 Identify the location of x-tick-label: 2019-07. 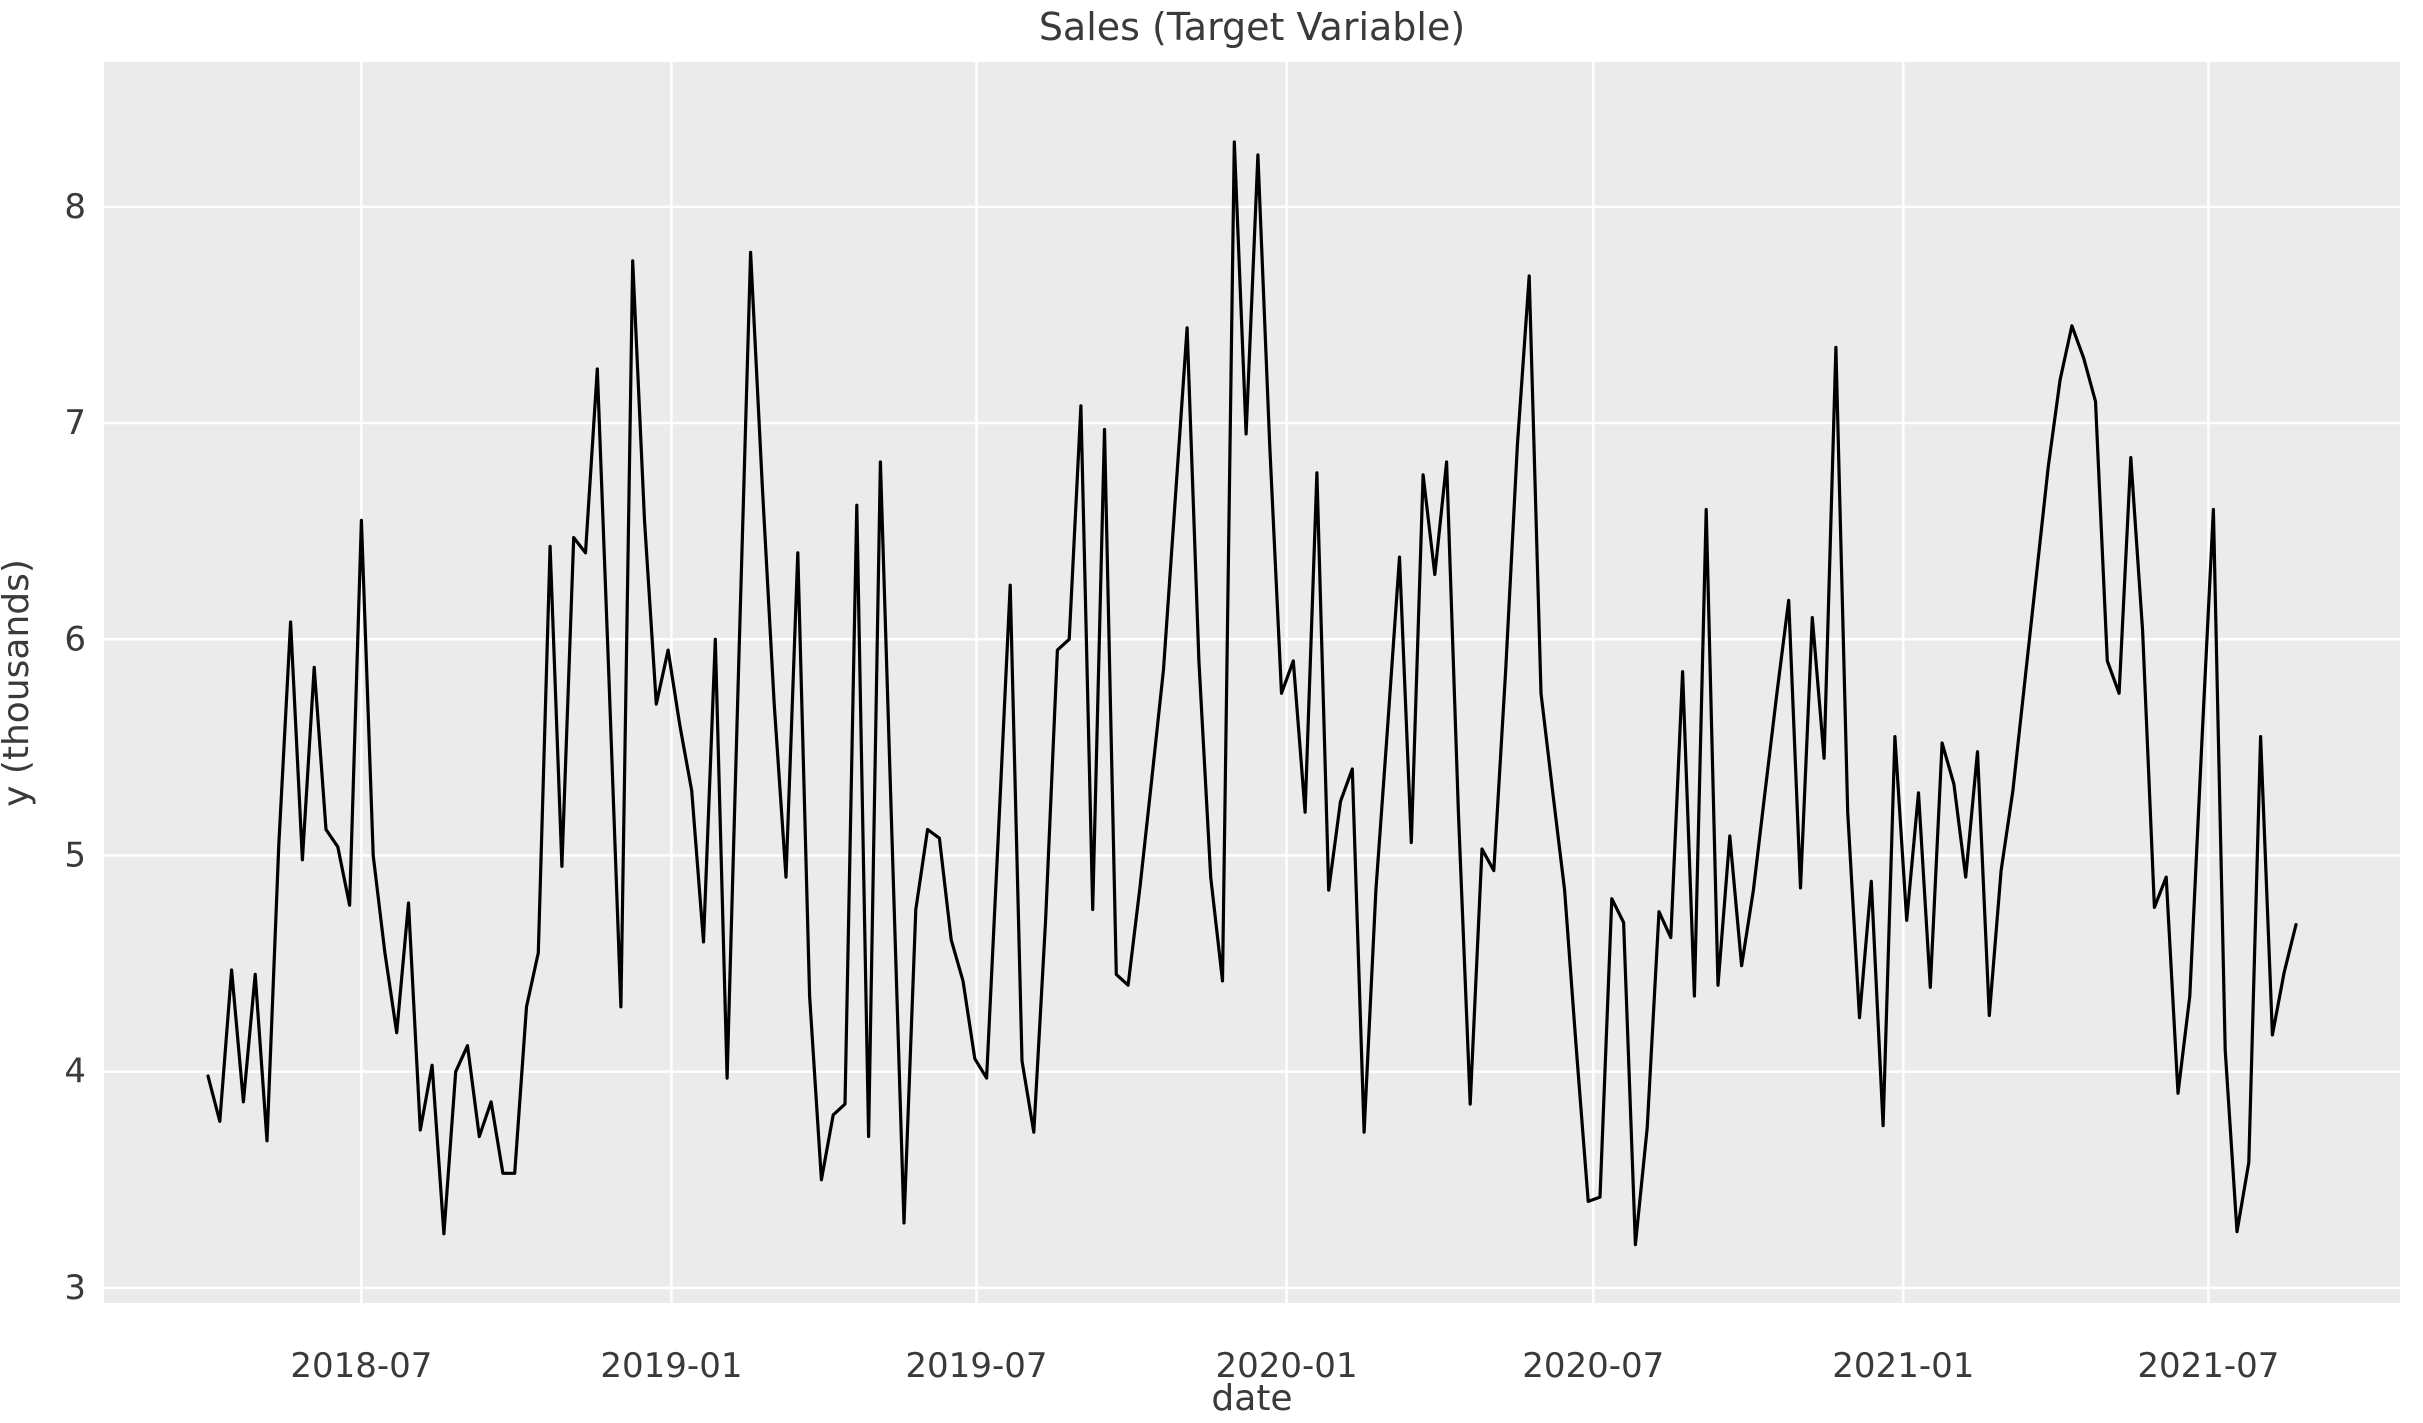
(976, 1366).